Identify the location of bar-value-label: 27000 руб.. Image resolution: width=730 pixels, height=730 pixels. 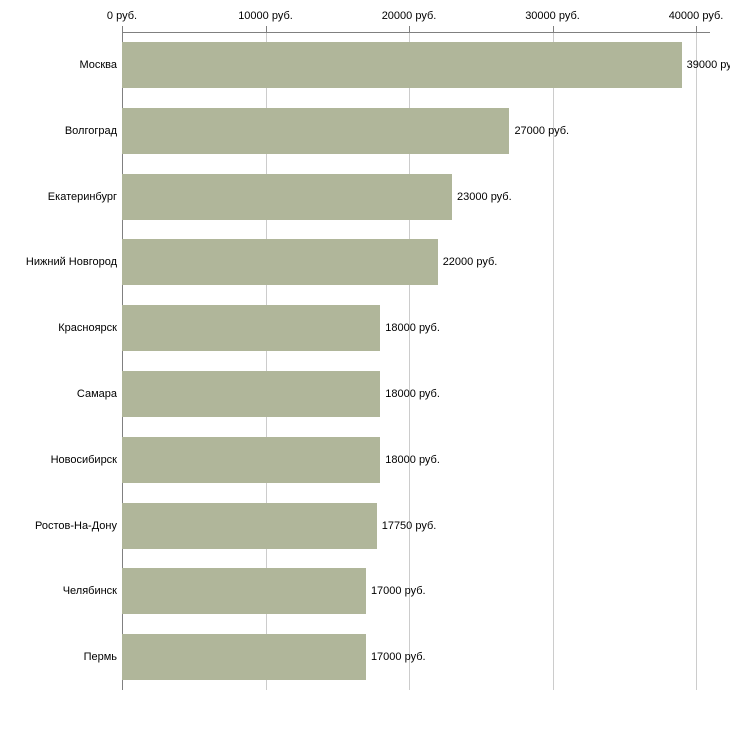
(542, 130).